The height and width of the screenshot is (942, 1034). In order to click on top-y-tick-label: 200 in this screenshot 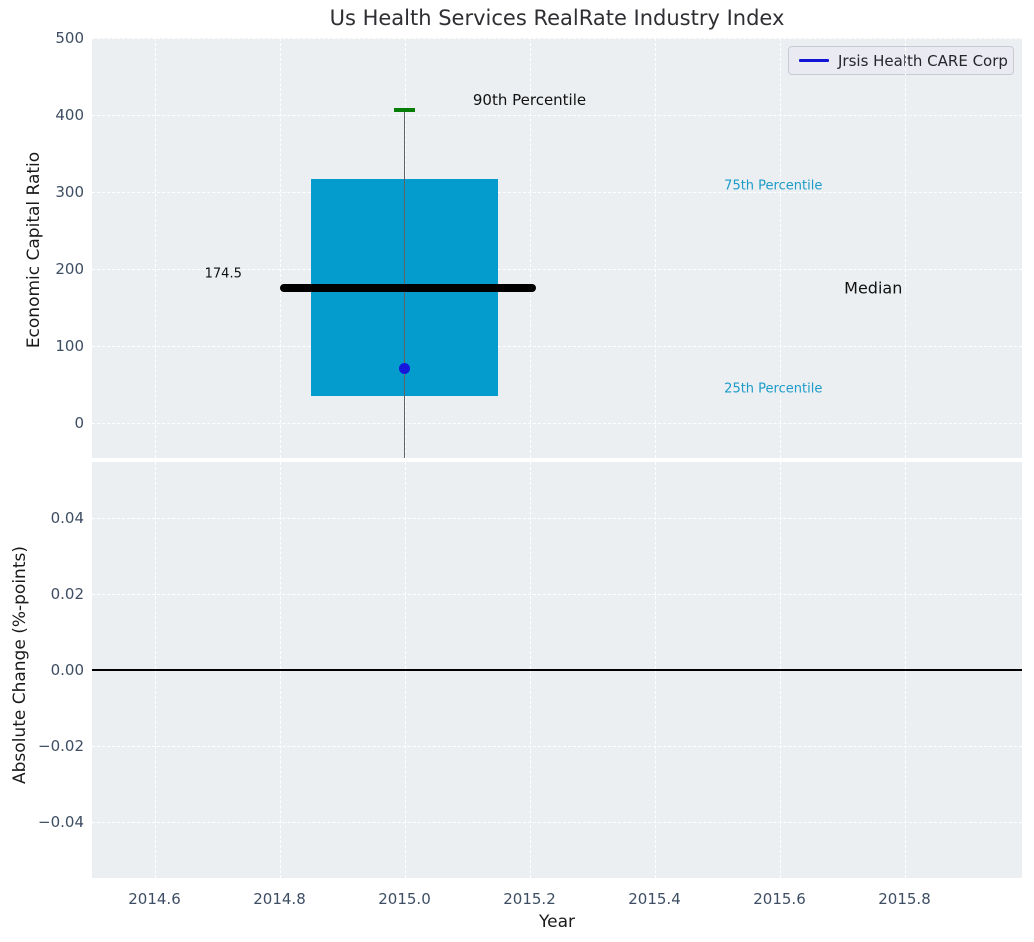, I will do `click(69, 268)`.